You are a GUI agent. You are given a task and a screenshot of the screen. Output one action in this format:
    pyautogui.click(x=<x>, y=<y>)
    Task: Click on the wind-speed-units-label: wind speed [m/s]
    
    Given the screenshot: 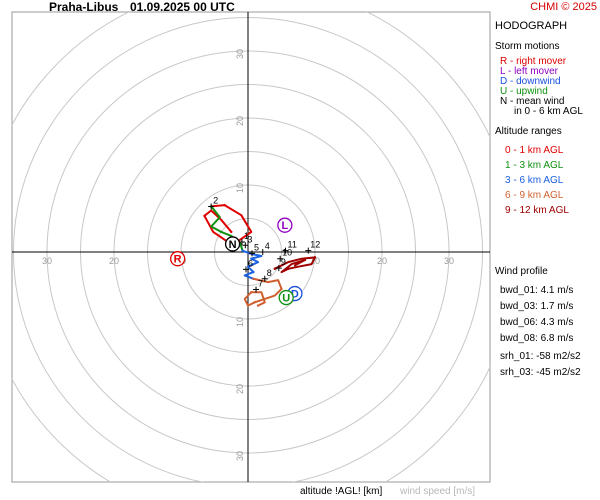 What is the action you would take?
    pyautogui.click(x=438, y=491)
    